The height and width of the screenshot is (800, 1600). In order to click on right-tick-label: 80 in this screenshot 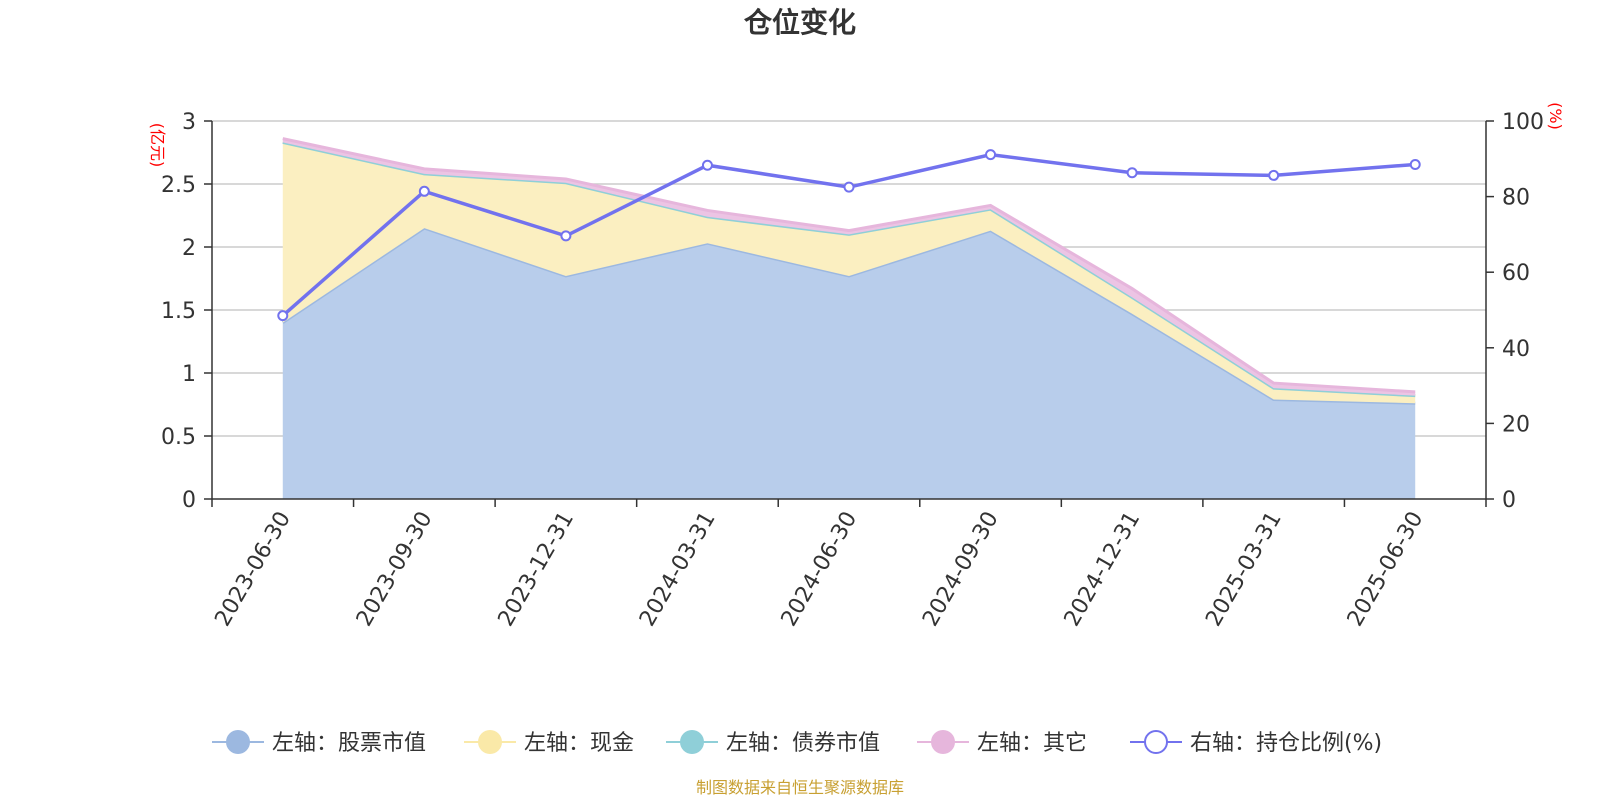, I will do `click(1516, 198)`.